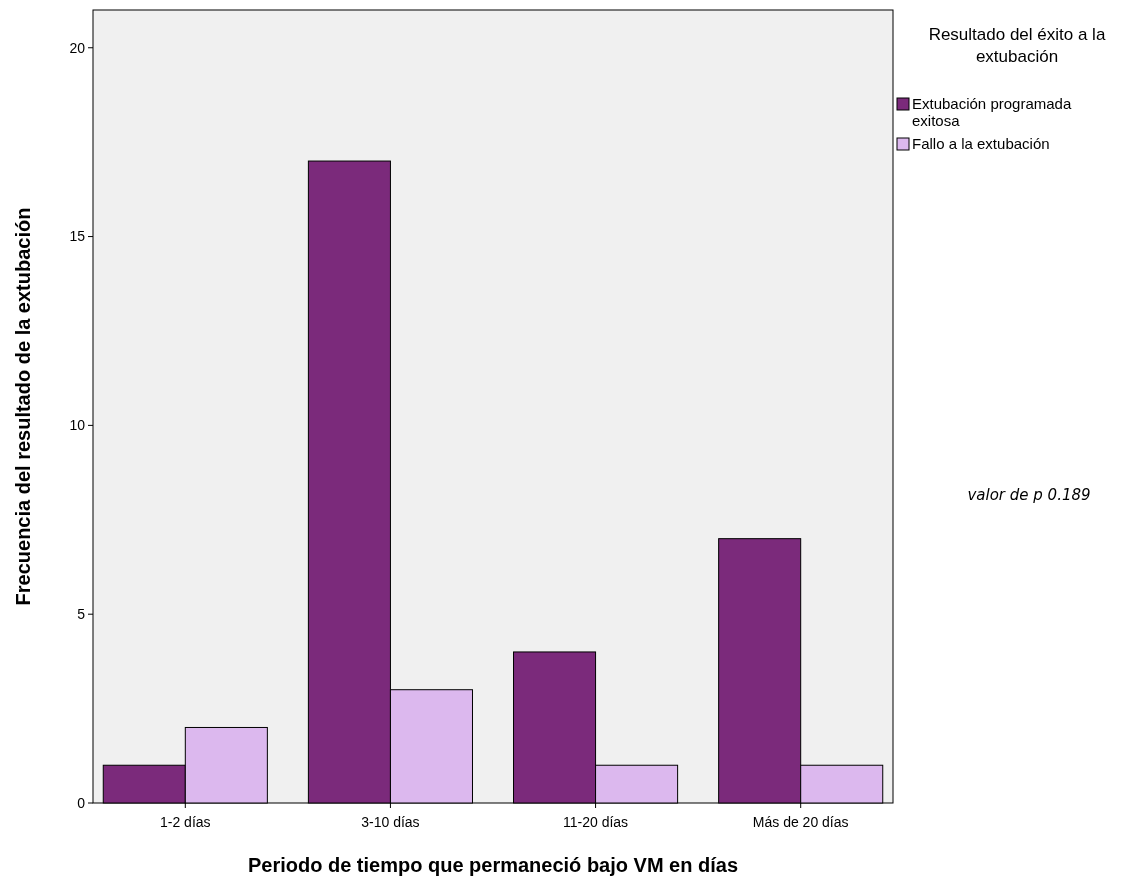 The width and height of the screenshot is (1142, 895). I want to click on x-tick-label: Más de 20 días, so click(800, 822).